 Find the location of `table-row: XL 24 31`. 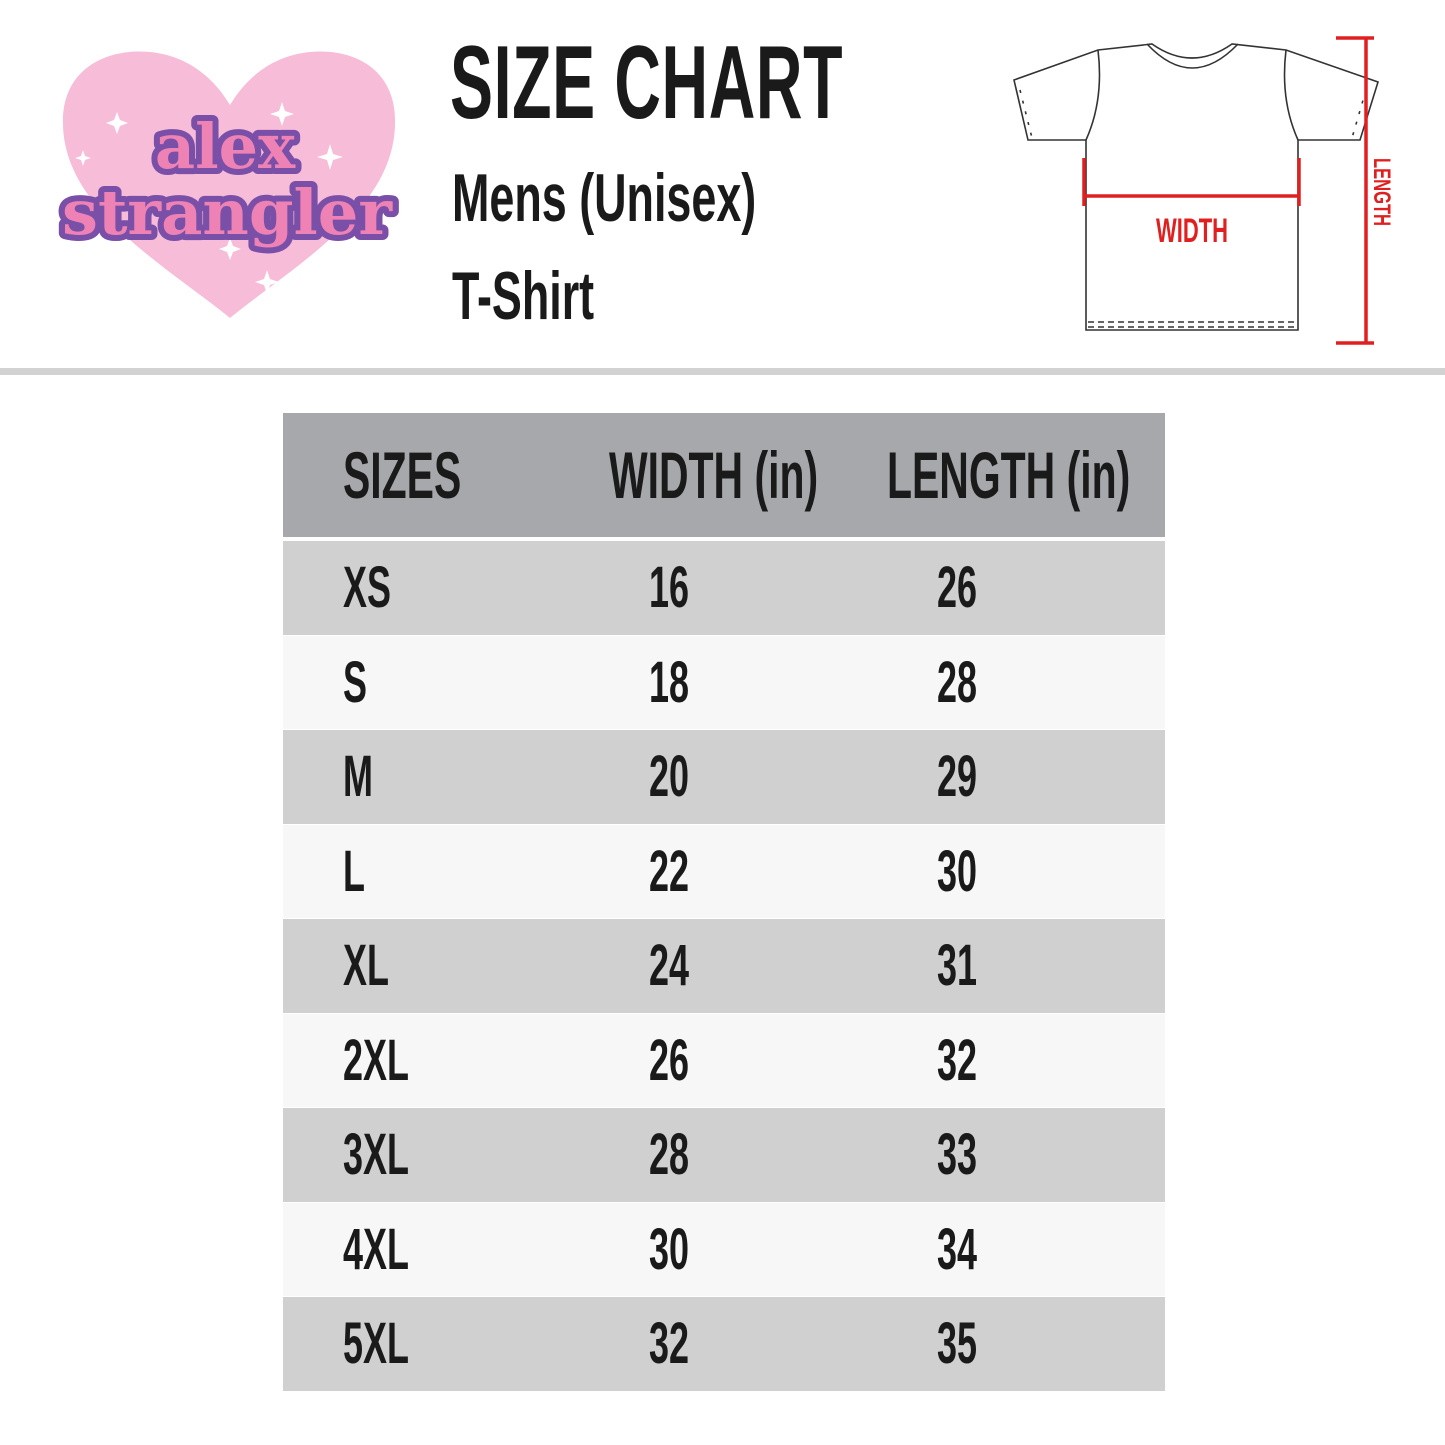

table-row: XL 24 31 is located at coordinates (724, 966).